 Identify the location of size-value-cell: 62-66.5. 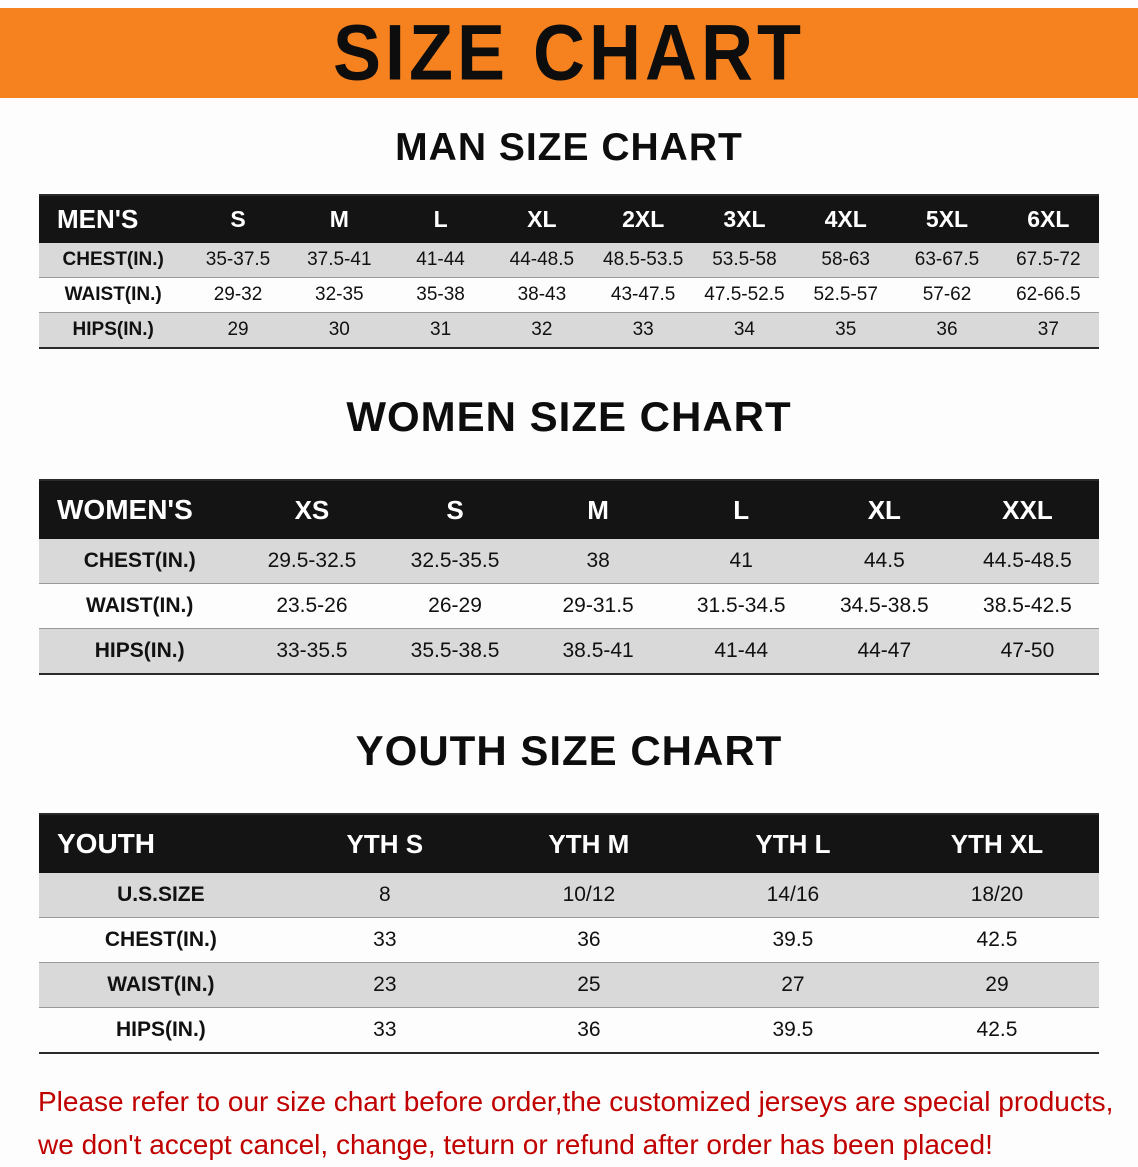
(1048, 295).